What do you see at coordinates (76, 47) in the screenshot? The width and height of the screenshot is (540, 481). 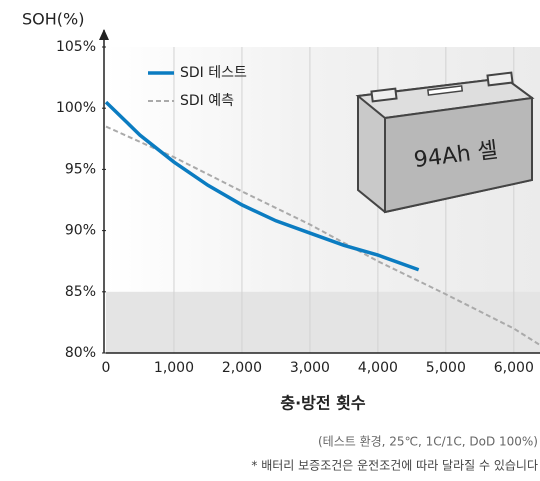 I see `y-tick-label: 105%` at bounding box center [76, 47].